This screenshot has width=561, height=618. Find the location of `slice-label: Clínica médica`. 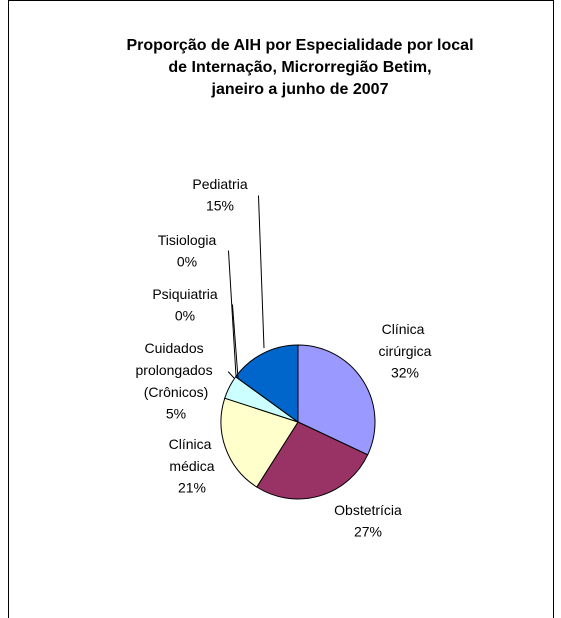

slice-label: Clínica médica is located at coordinates (192, 455).